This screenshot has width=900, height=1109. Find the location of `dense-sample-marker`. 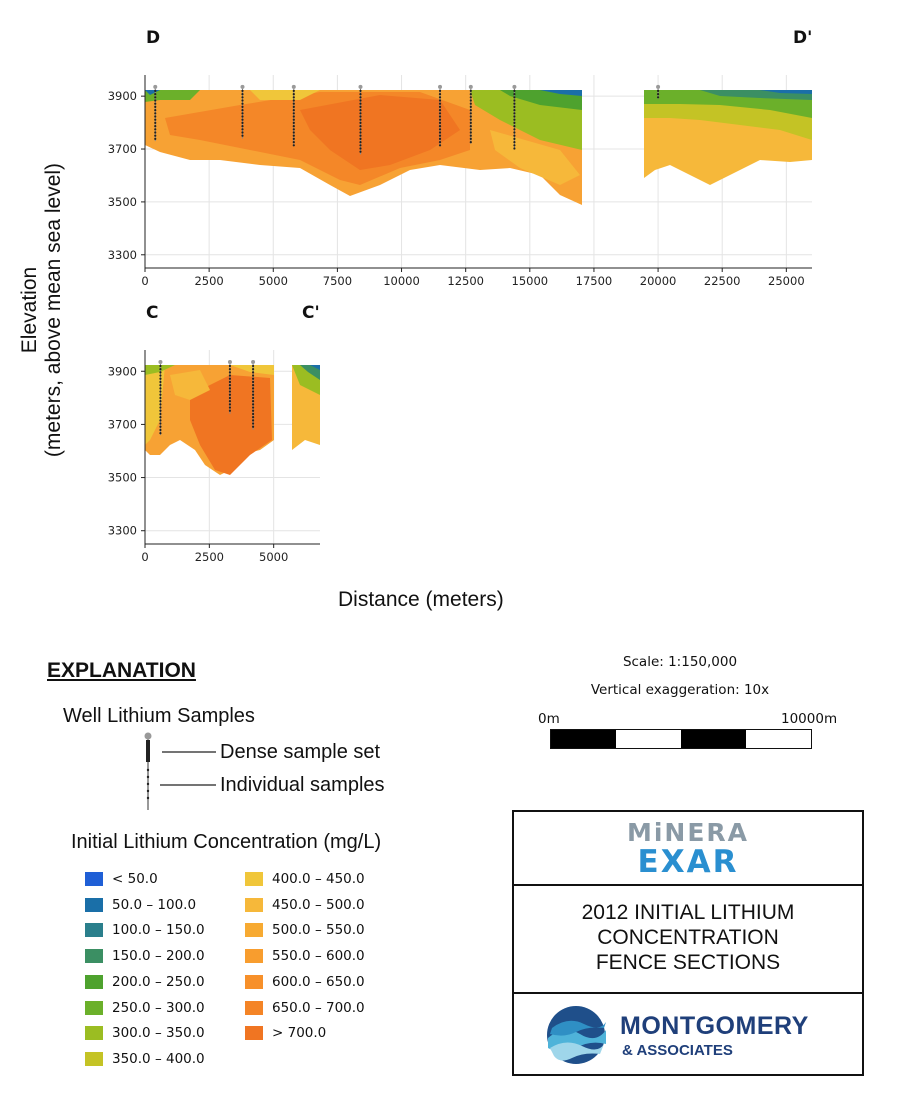

dense-sample-marker is located at coordinates (148, 751).